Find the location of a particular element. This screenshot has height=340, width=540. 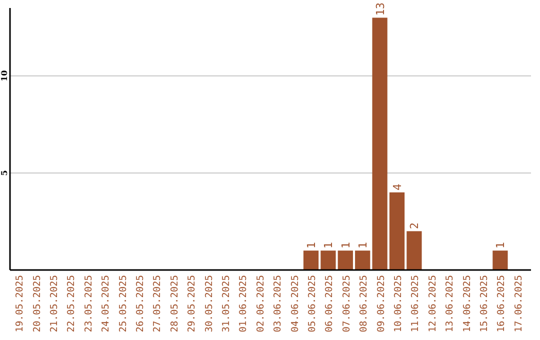

x-tick-label: 04.06.2025 is located at coordinates (295, 303).